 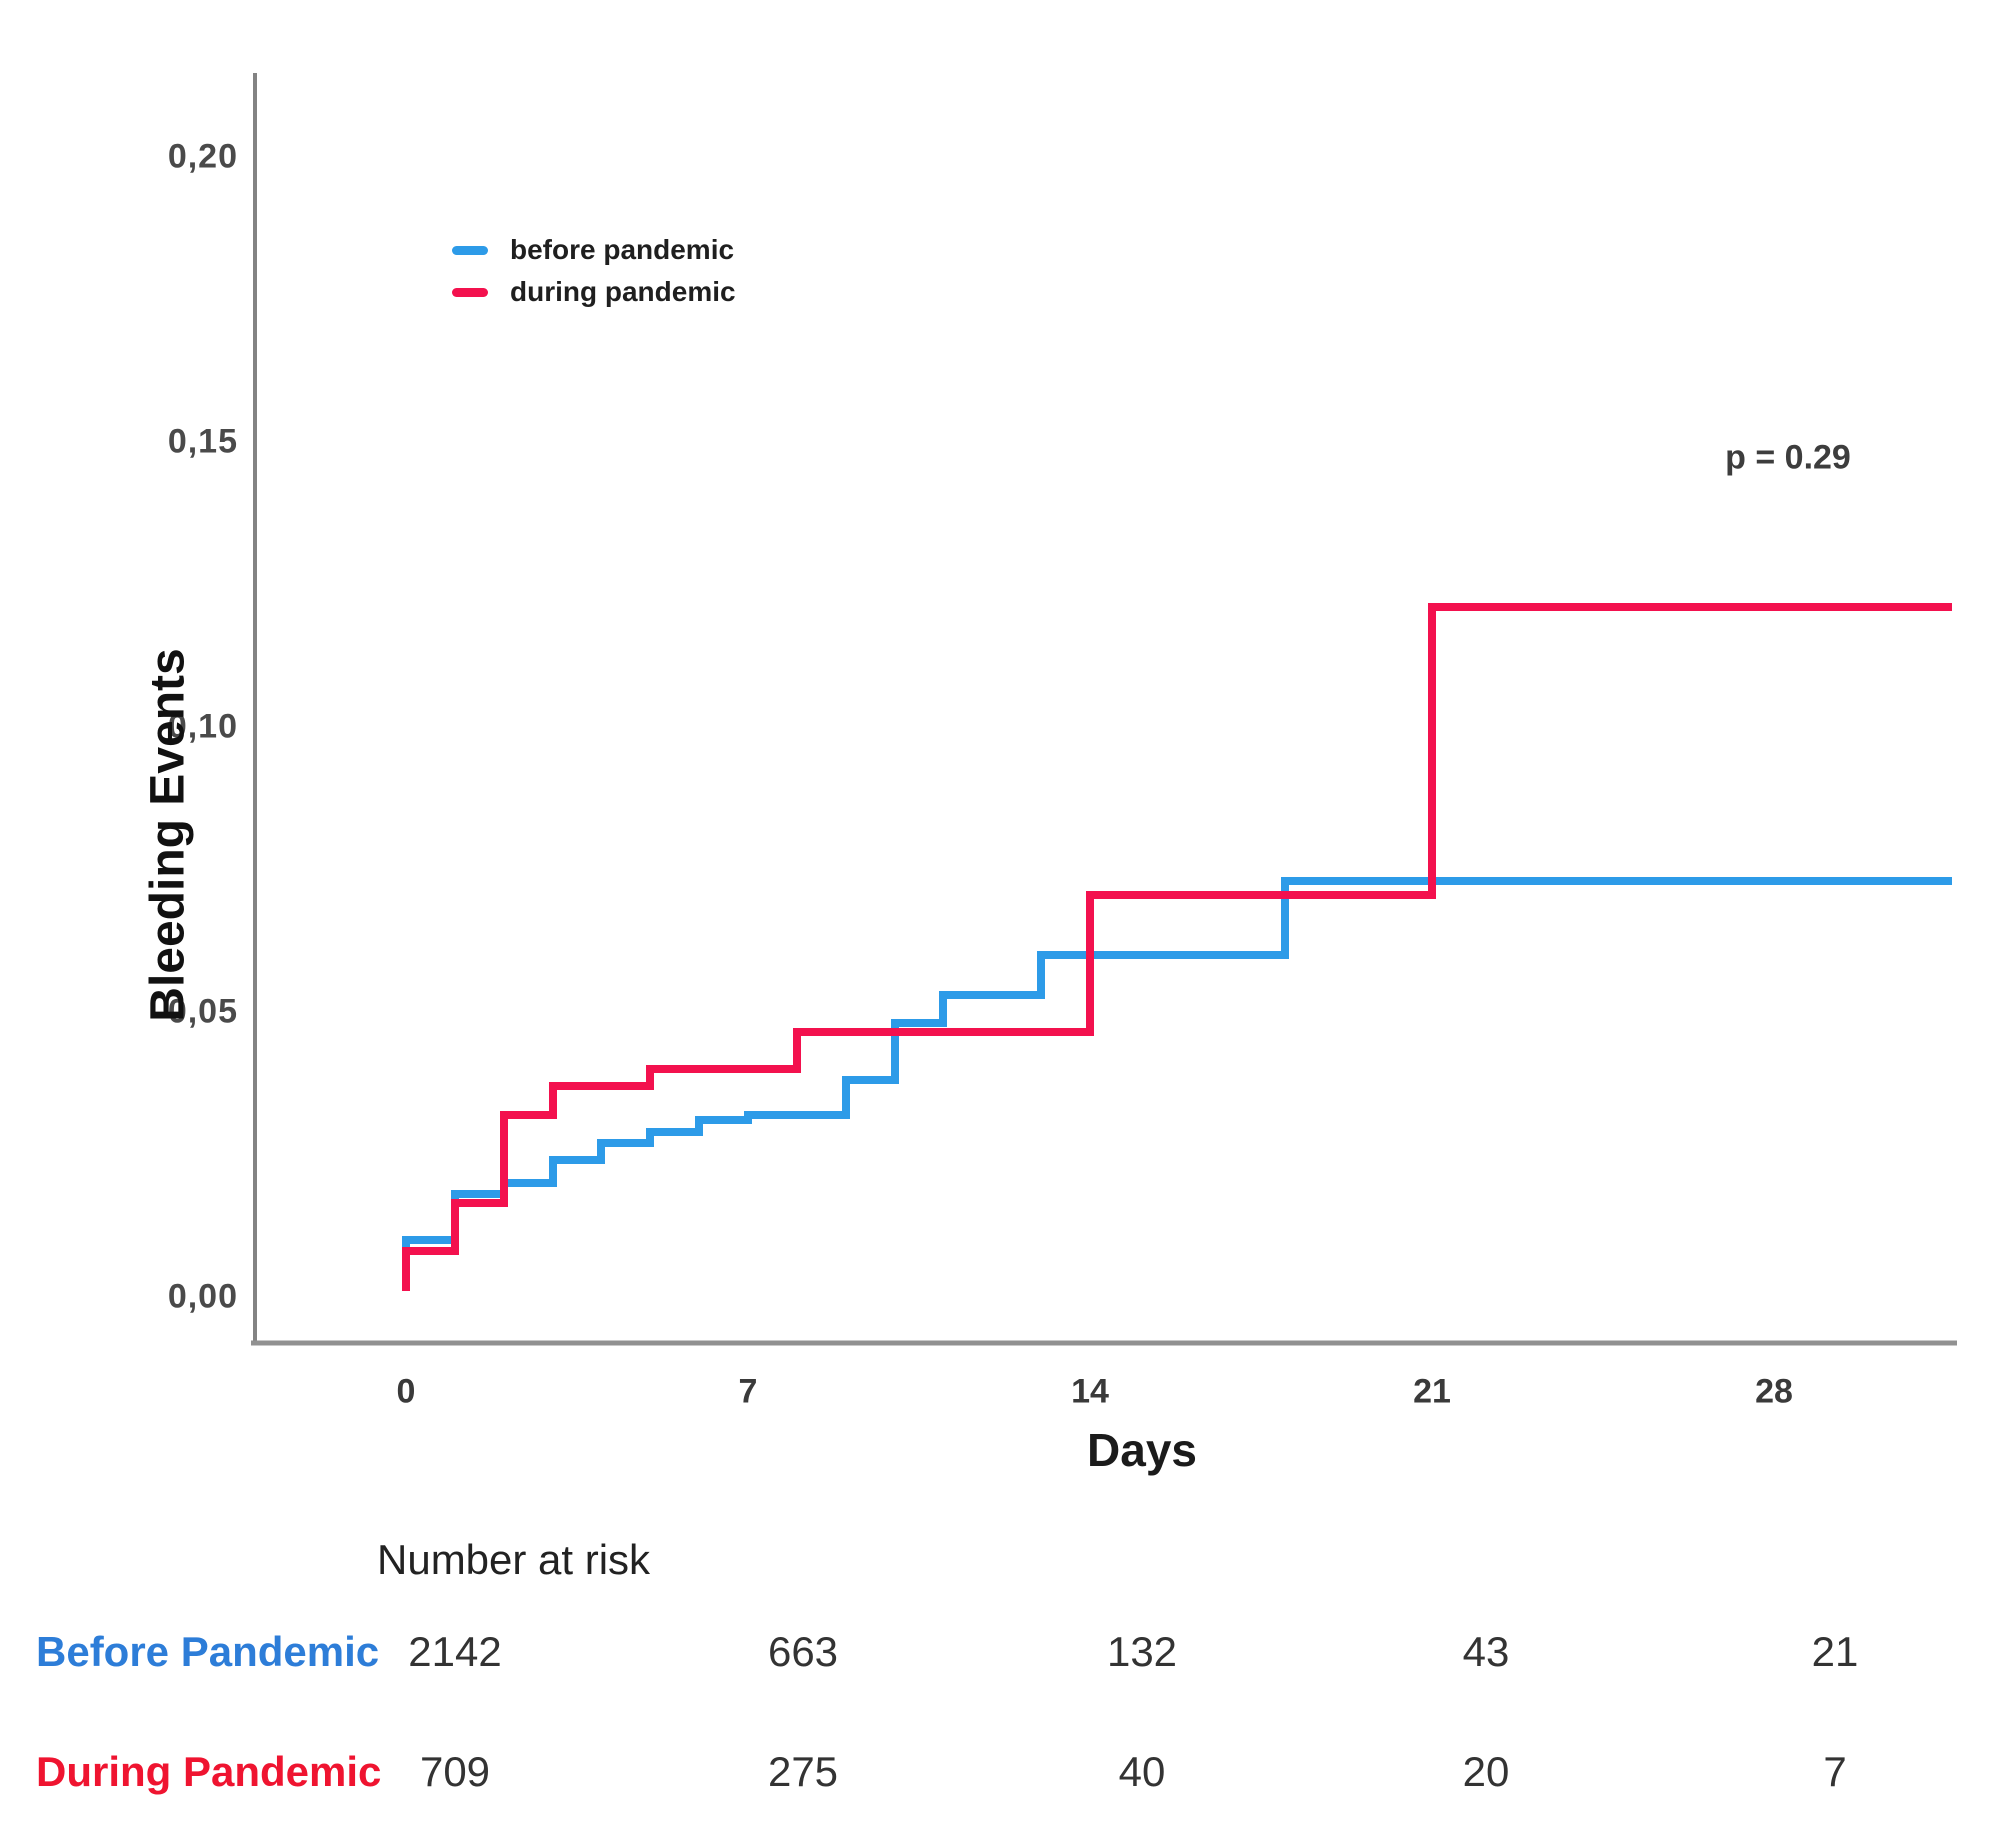 I want to click on risk-value: 709, so click(x=455, y=1771).